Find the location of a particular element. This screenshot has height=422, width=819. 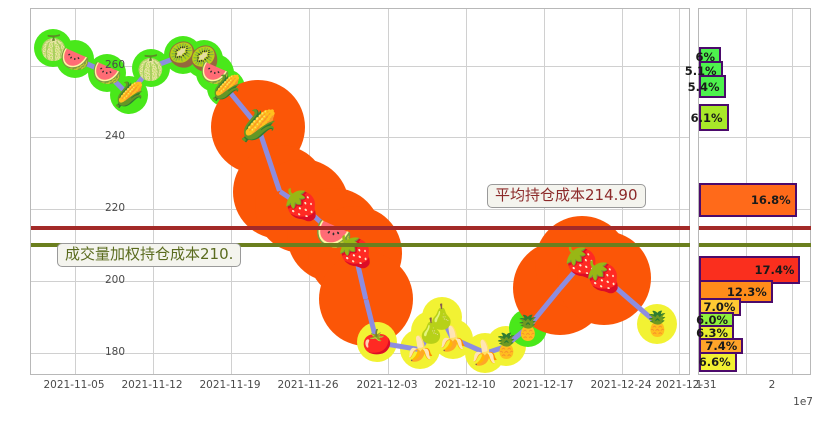

volume-bar: 6.0% is located at coordinates (715, 319).